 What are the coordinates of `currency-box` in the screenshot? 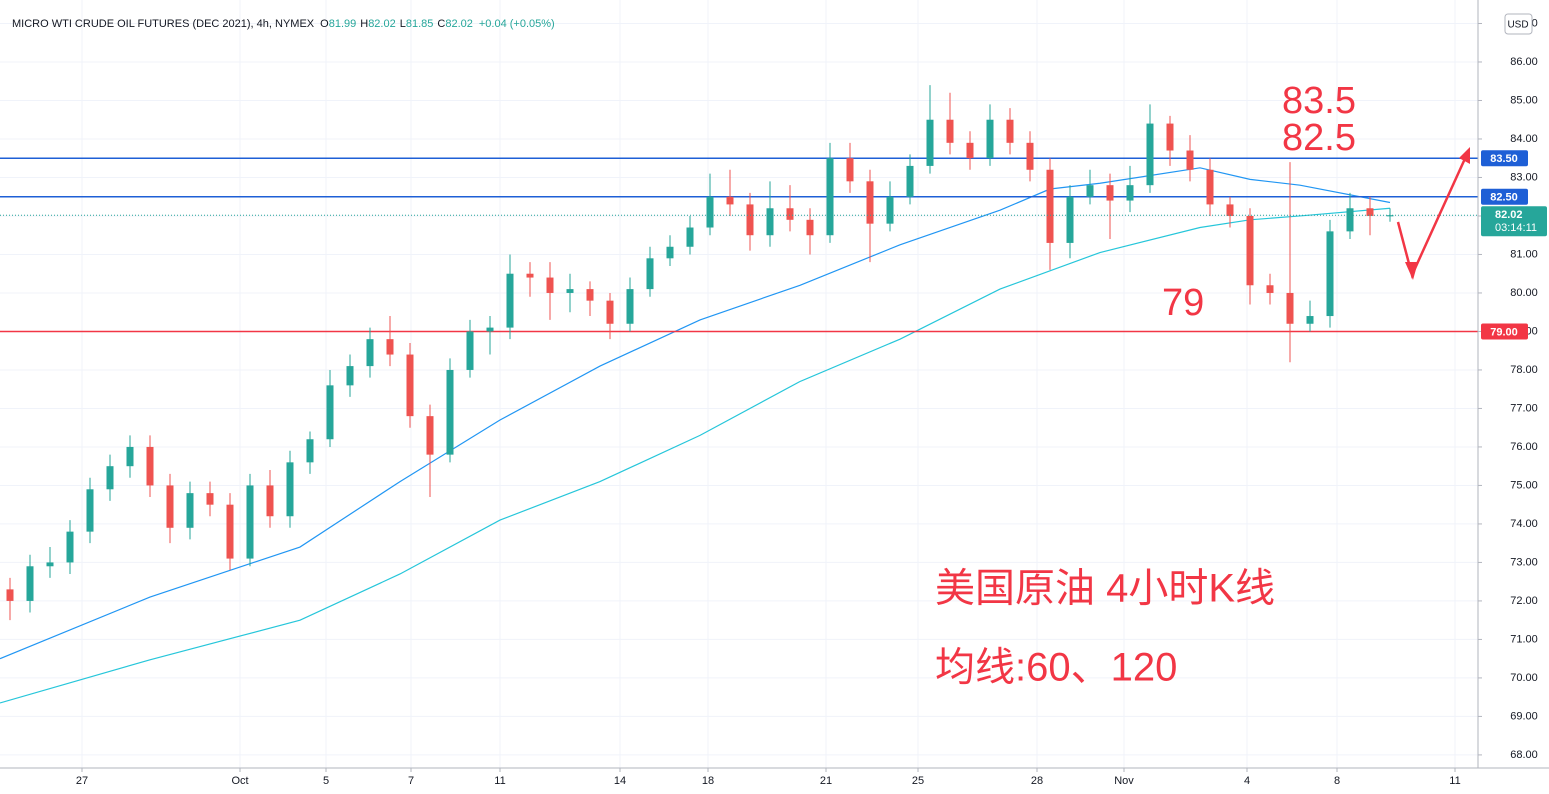 It's located at (1518, 24).